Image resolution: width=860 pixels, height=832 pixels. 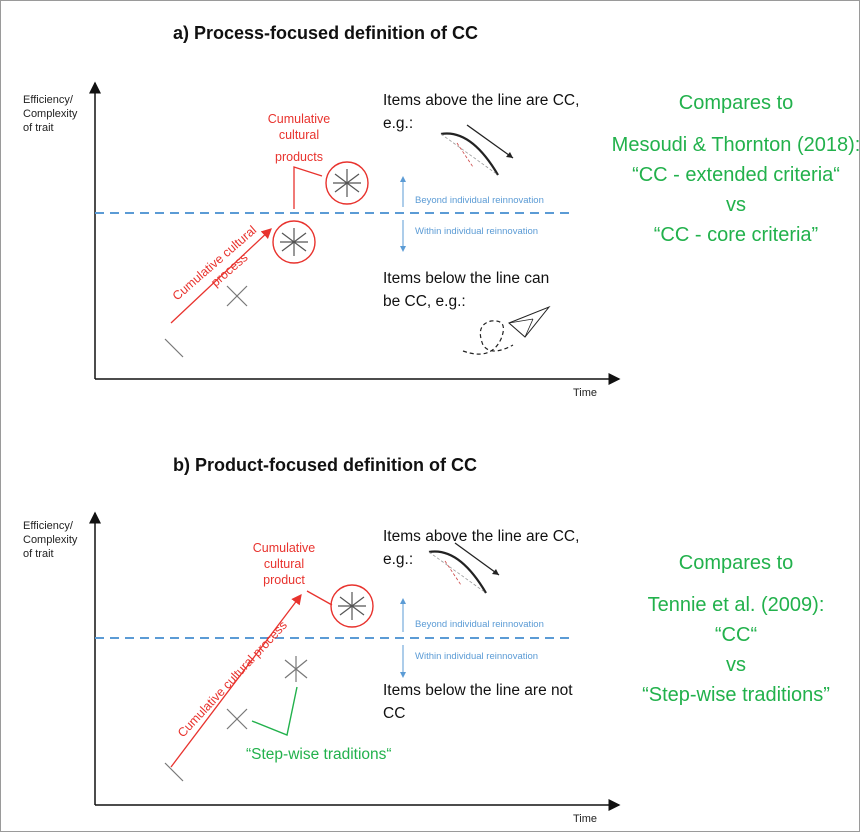 What do you see at coordinates (299, 119) in the screenshot?
I see `products-label-line1: Cumulative` at bounding box center [299, 119].